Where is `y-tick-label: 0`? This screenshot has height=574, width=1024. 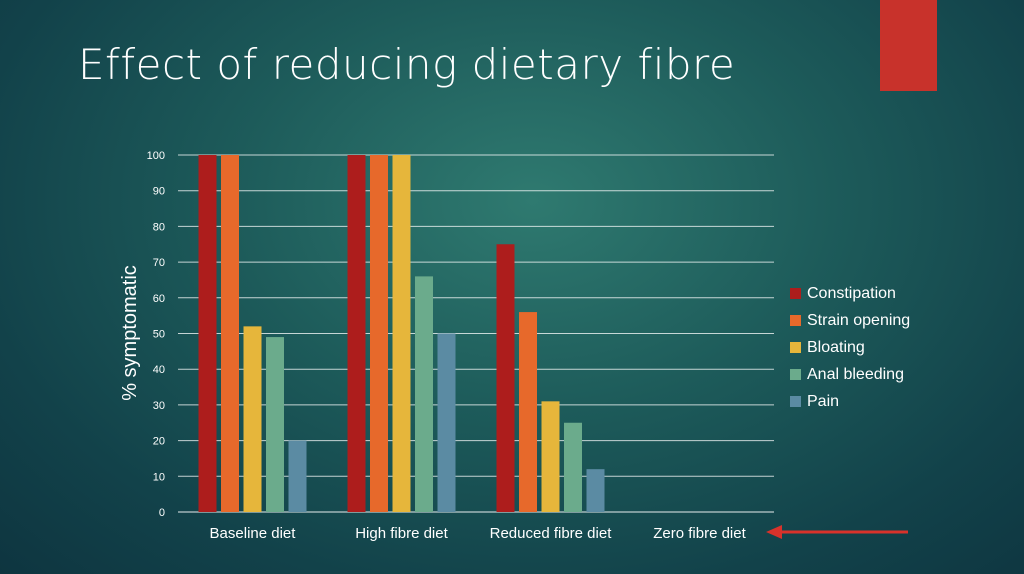
y-tick-label: 0 is located at coordinates (162, 513).